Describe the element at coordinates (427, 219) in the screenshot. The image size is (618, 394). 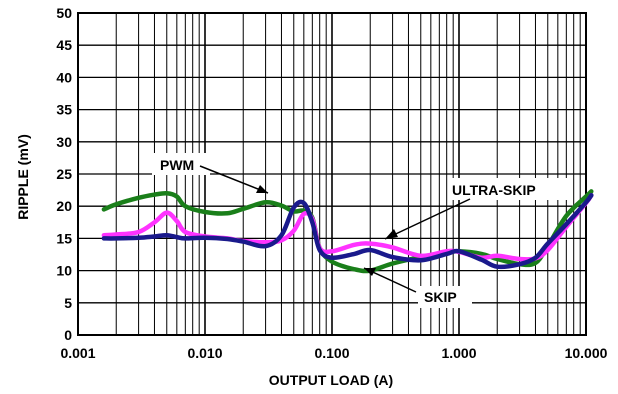
I see `annotation-ultra-skip-arrow` at that location.